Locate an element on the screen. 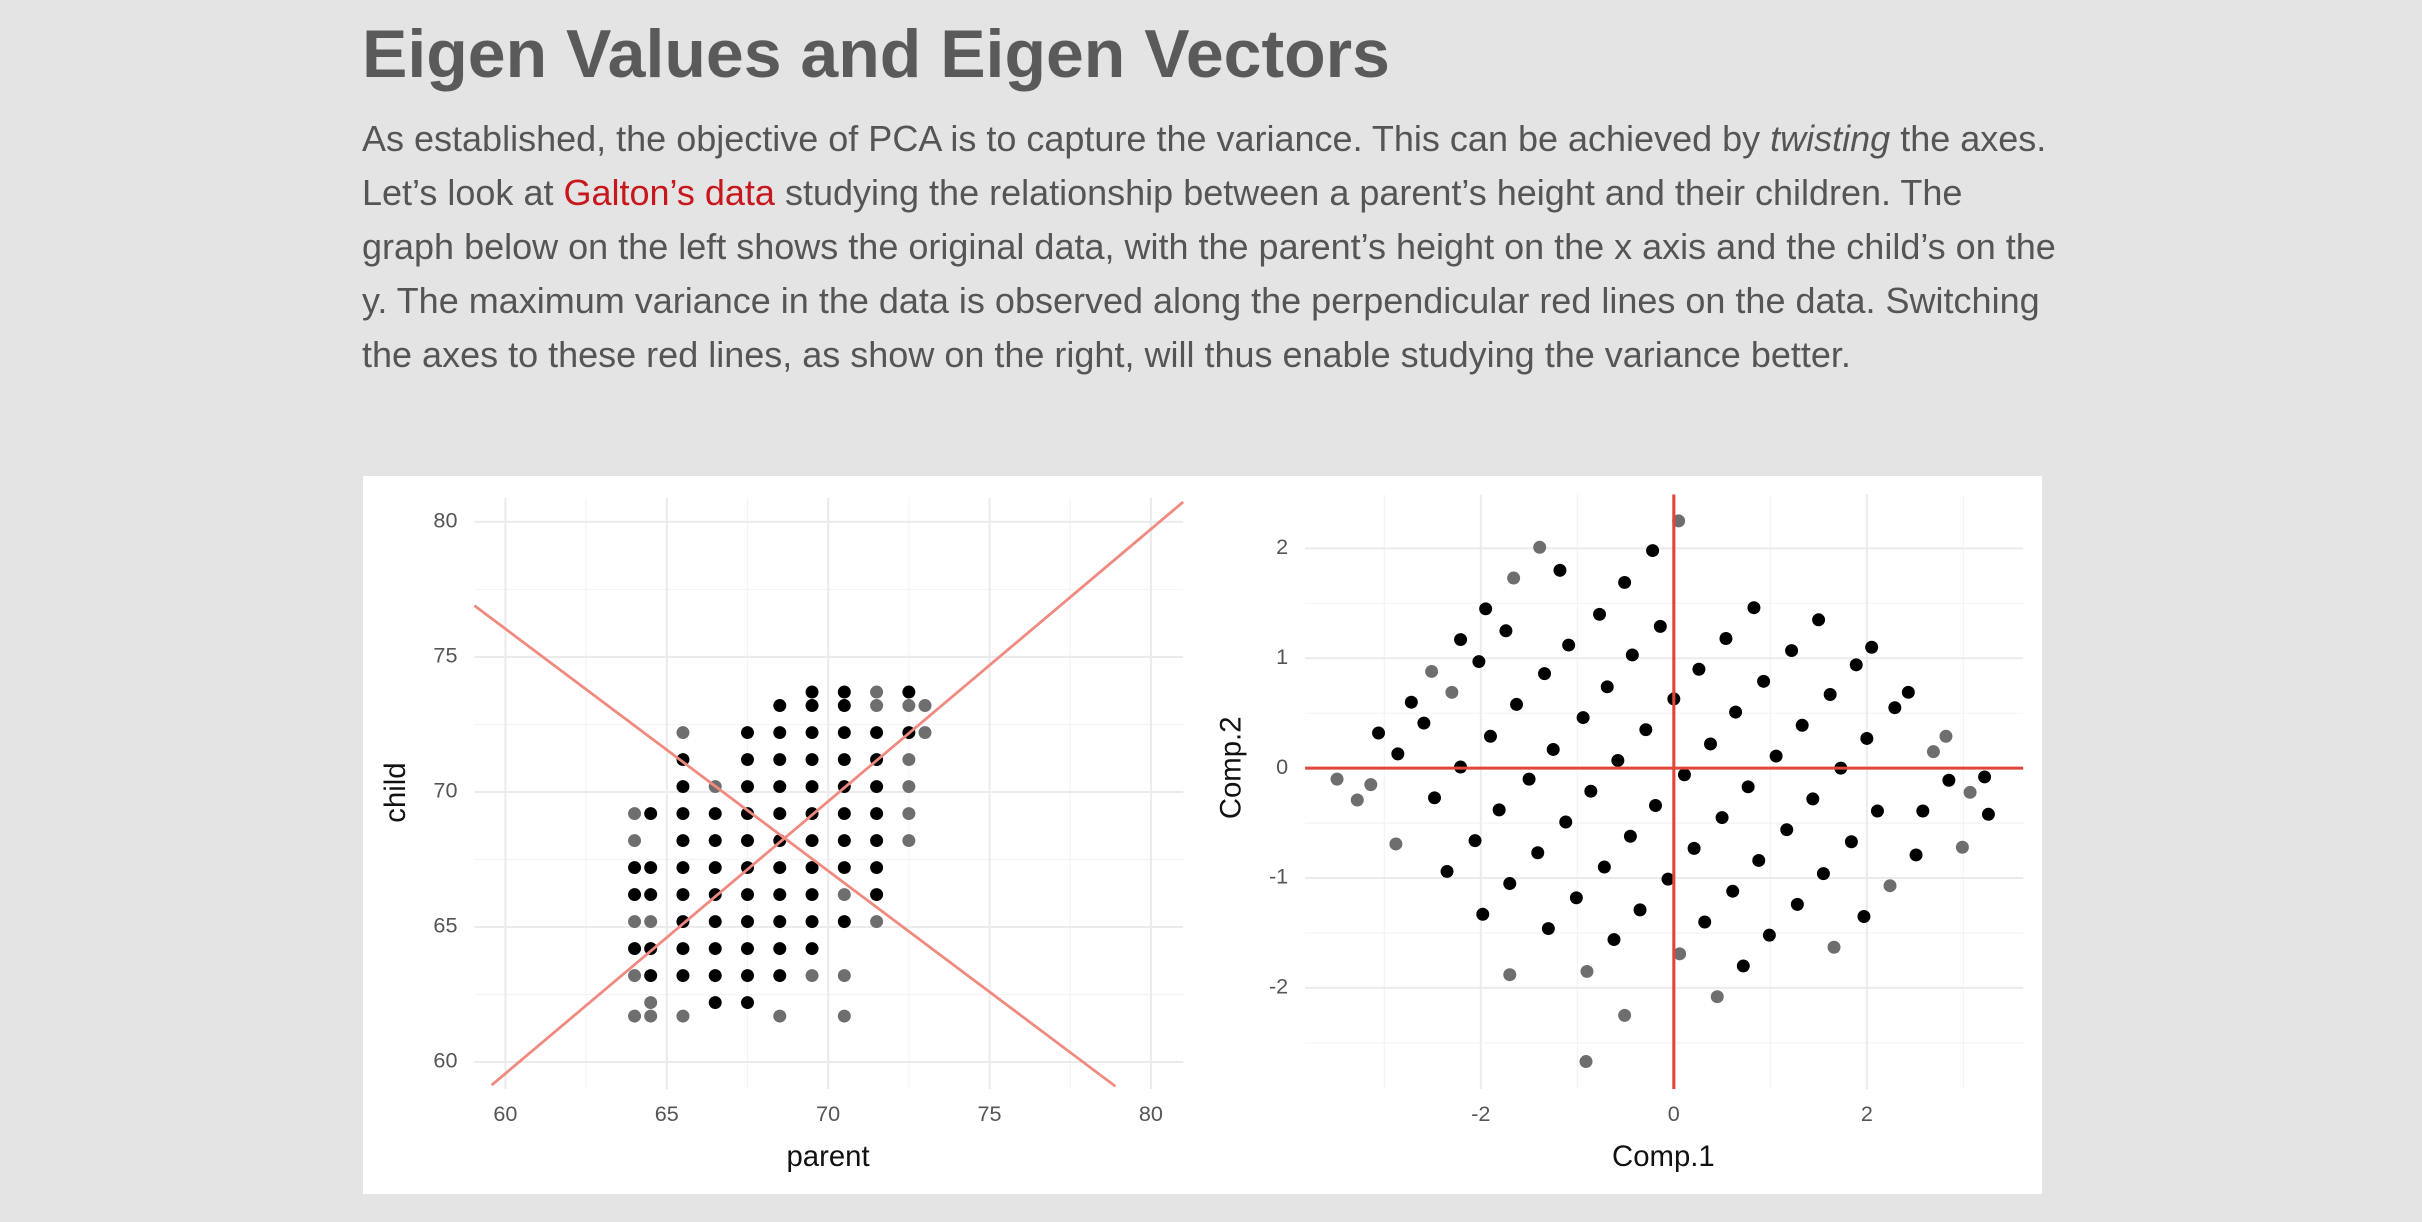 Image resolution: width=2422 pixels, height=1222 pixels. y-tick-label: 80 is located at coordinates (445, 520).